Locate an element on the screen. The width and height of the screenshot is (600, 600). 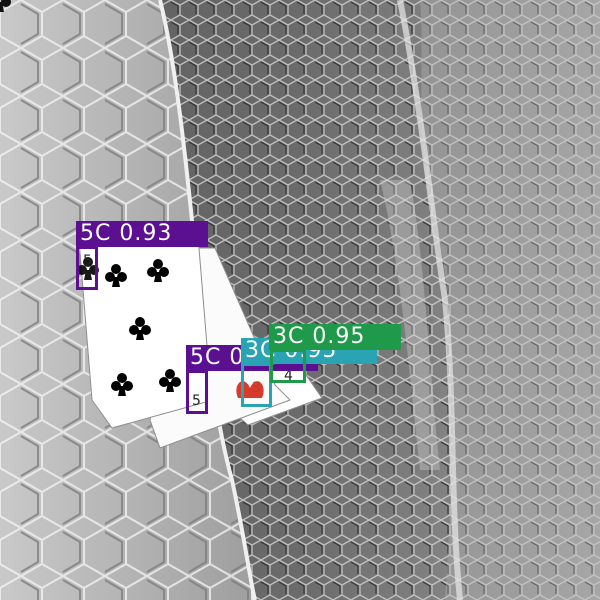
detection-box-3c-teal is located at coordinates (256, 385).